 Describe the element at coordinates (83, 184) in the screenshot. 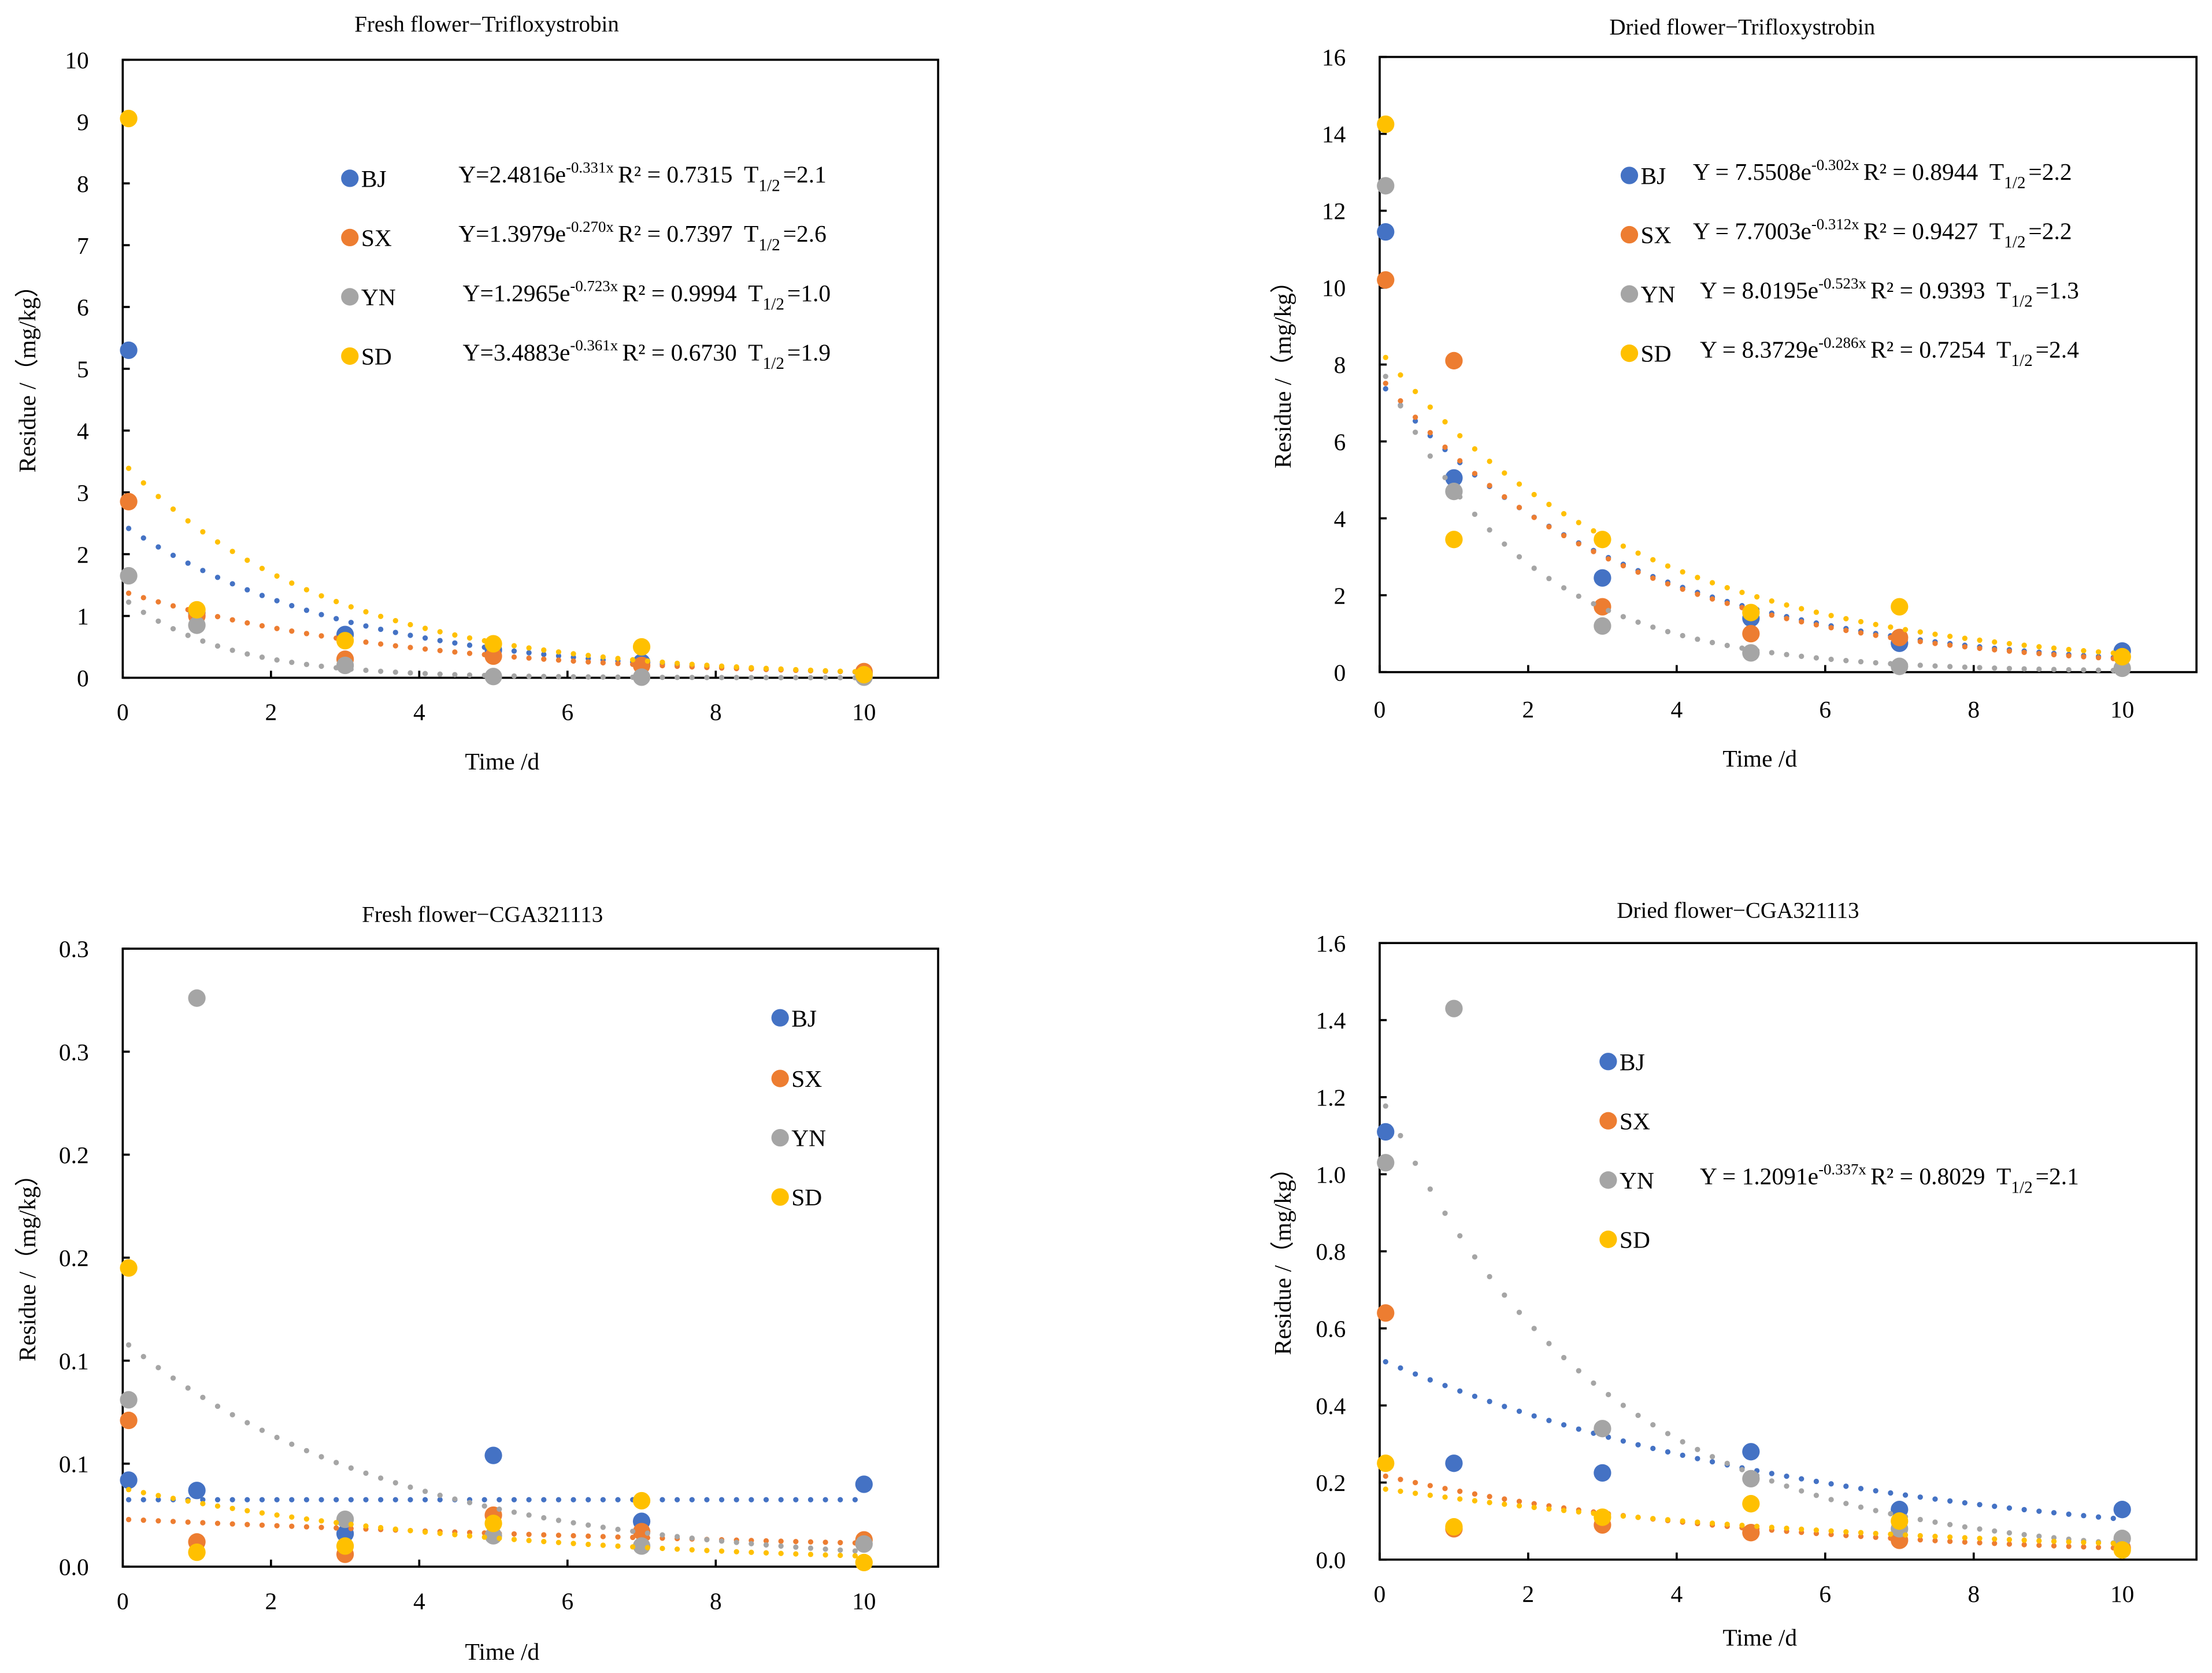

I see `y-tick-label: 8` at that location.